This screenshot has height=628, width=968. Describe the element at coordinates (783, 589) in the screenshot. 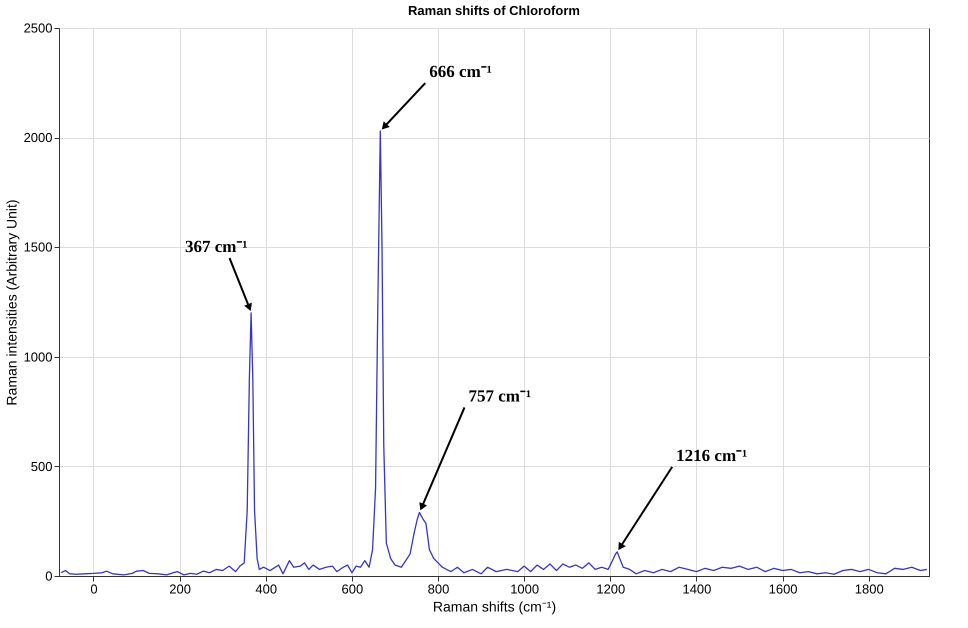

I see `x-tick-label: 1600` at that location.